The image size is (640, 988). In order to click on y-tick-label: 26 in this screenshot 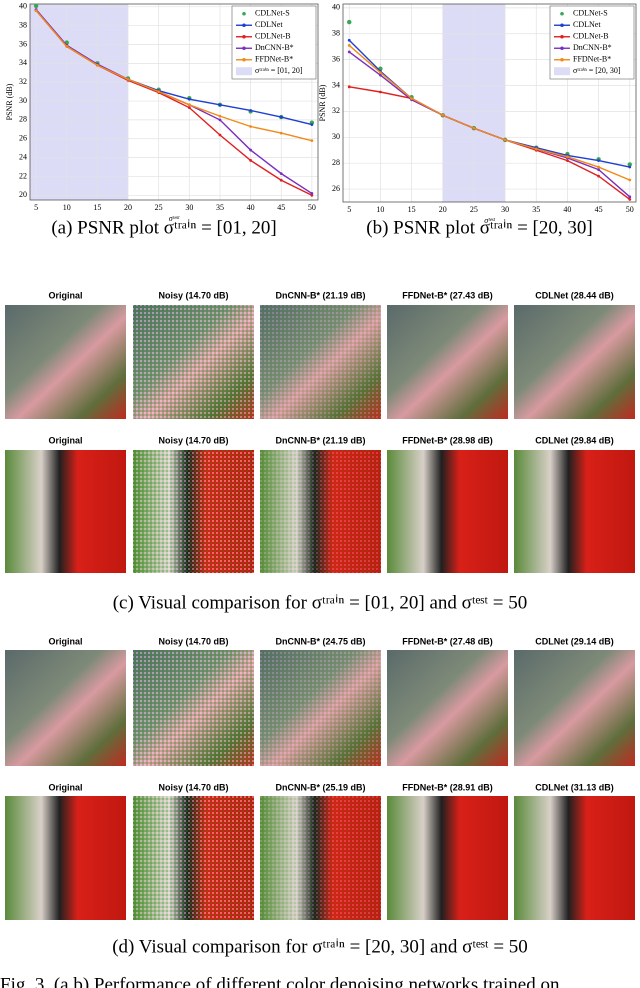, I will do `click(23, 138)`.